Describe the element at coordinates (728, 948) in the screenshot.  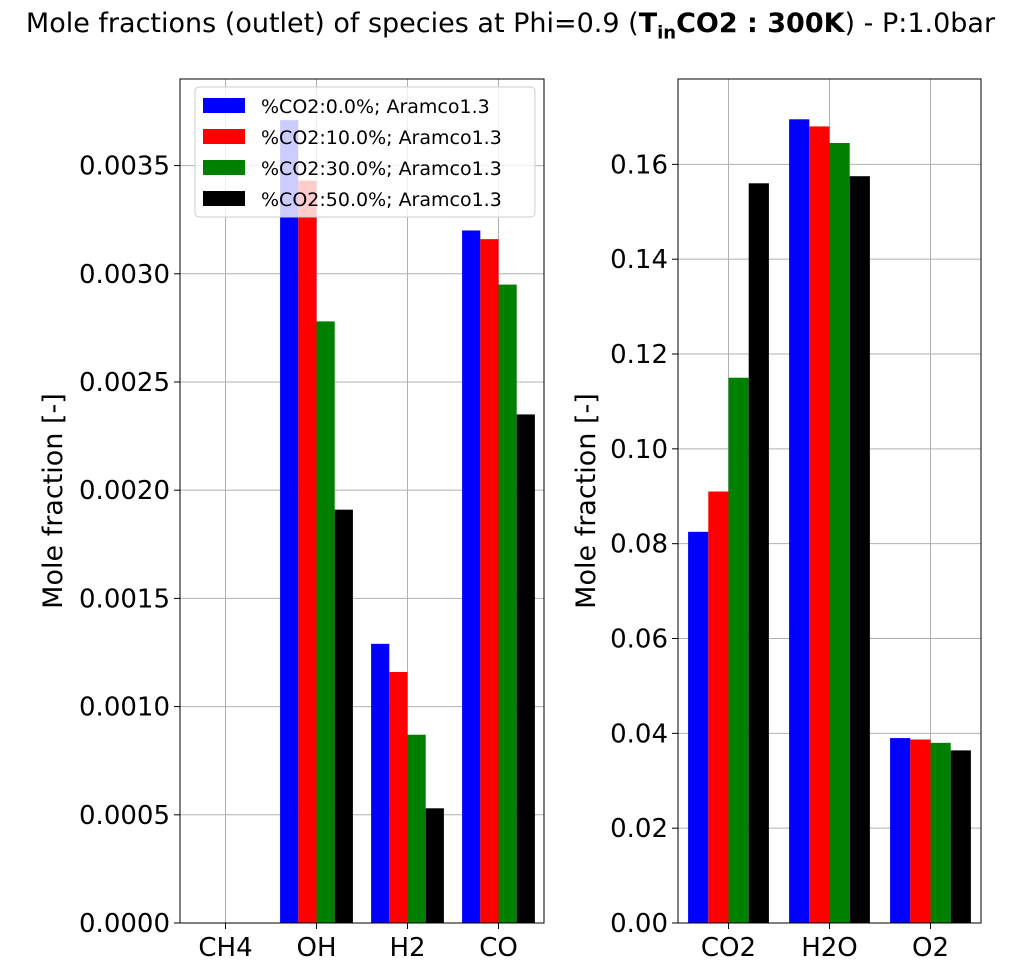
I see `x-tick-label: CO2` at that location.